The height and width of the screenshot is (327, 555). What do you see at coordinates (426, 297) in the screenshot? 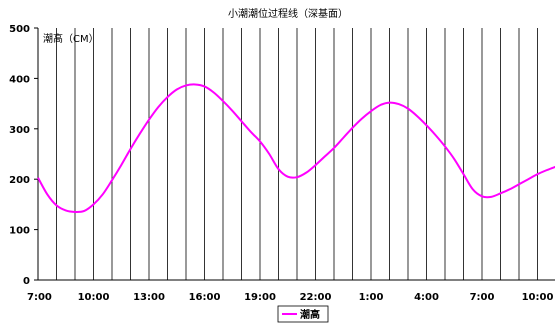
I see `x-tick-label: 4:00` at bounding box center [426, 297].